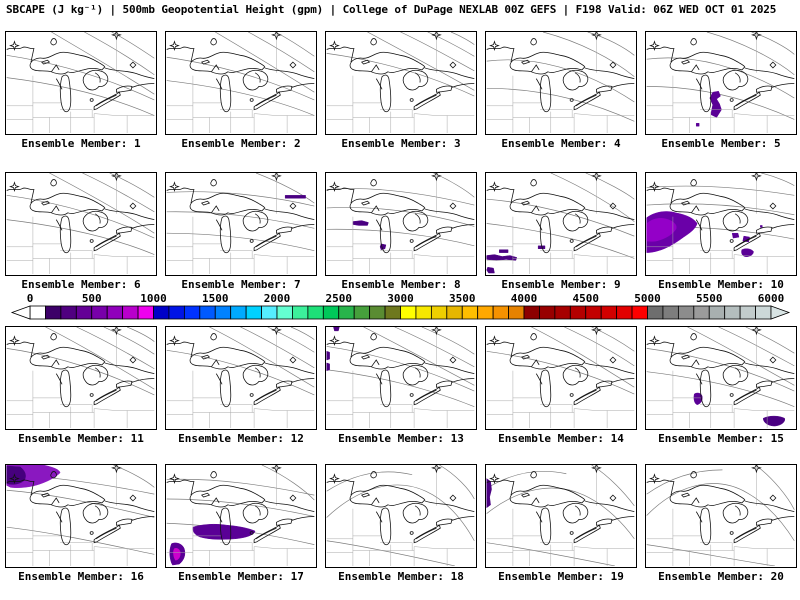 The width and height of the screenshot is (800, 600). I want to click on panel-label: Ensemble Member: 14, so click(561, 438).